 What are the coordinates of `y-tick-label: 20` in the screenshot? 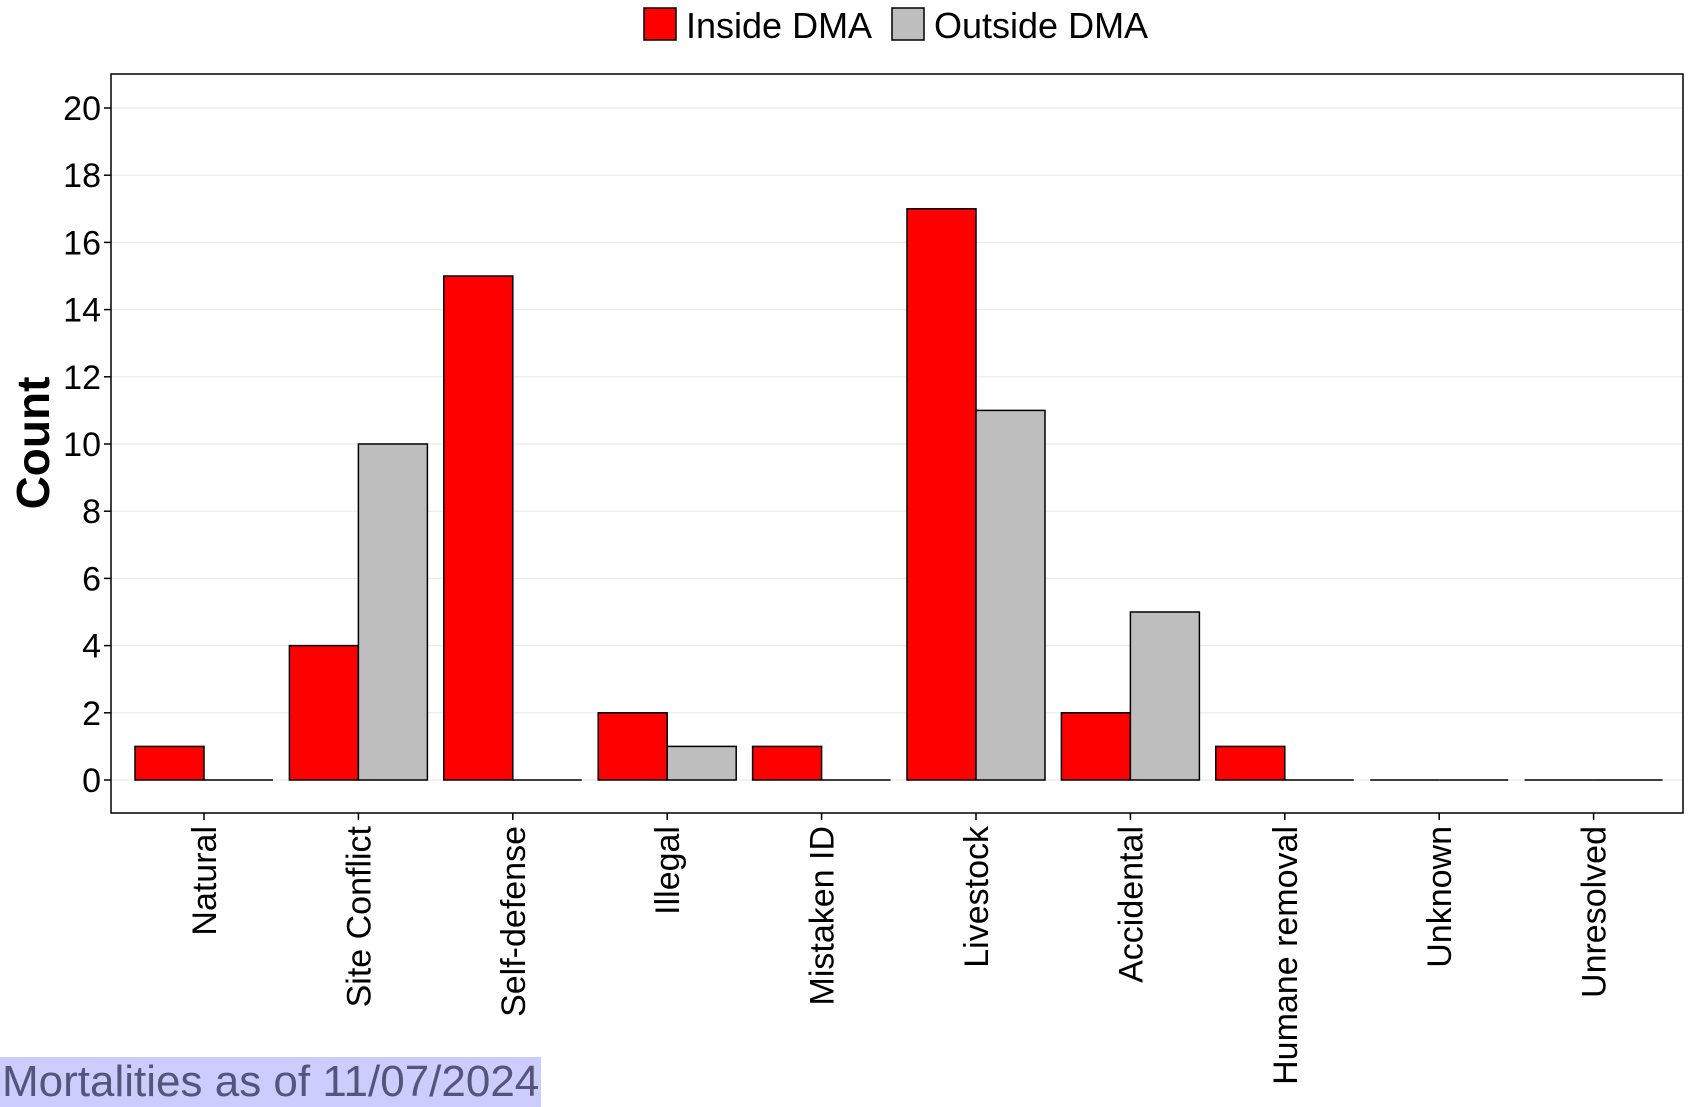 It's located at (82, 109).